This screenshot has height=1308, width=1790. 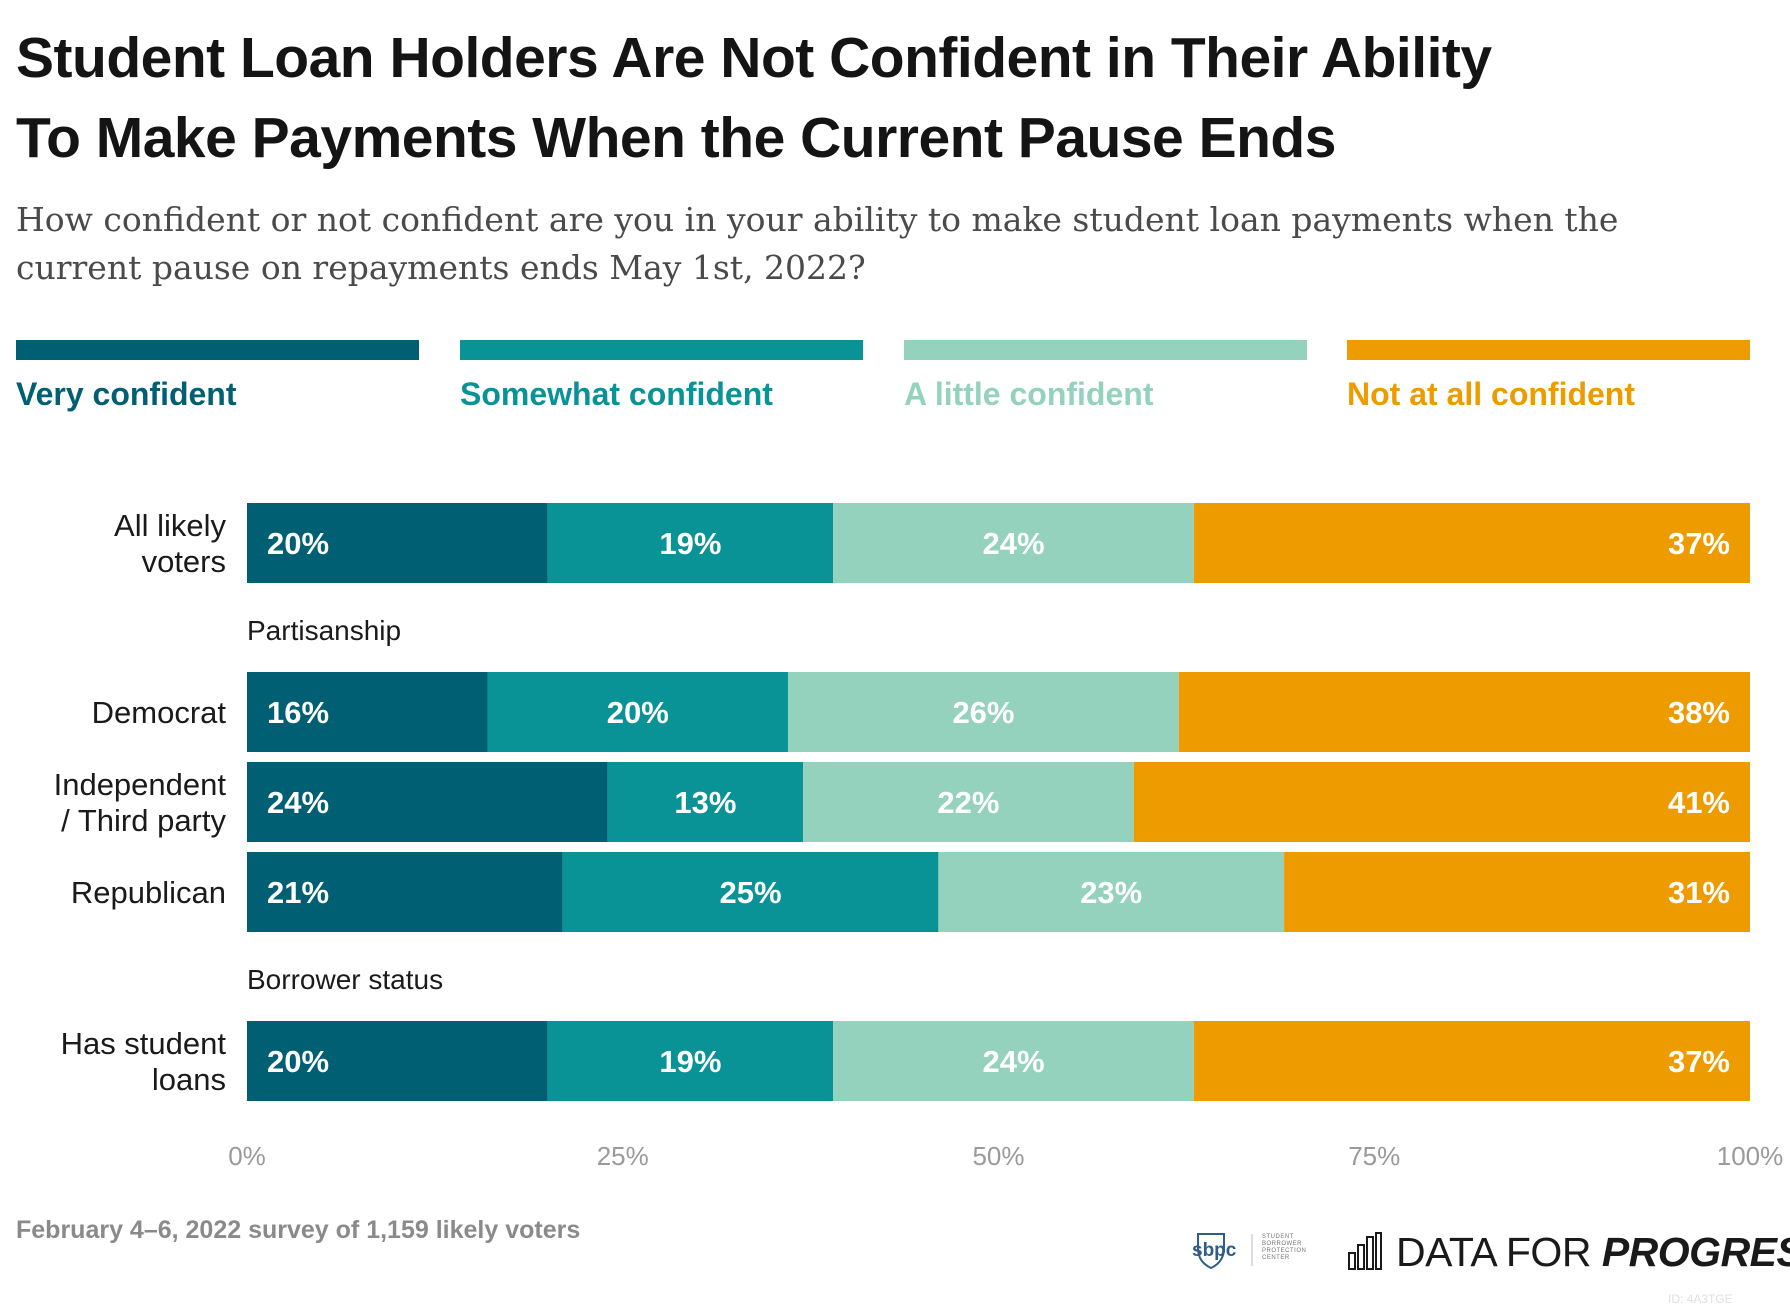 I want to click on data-label: 25%, so click(x=750, y=892).